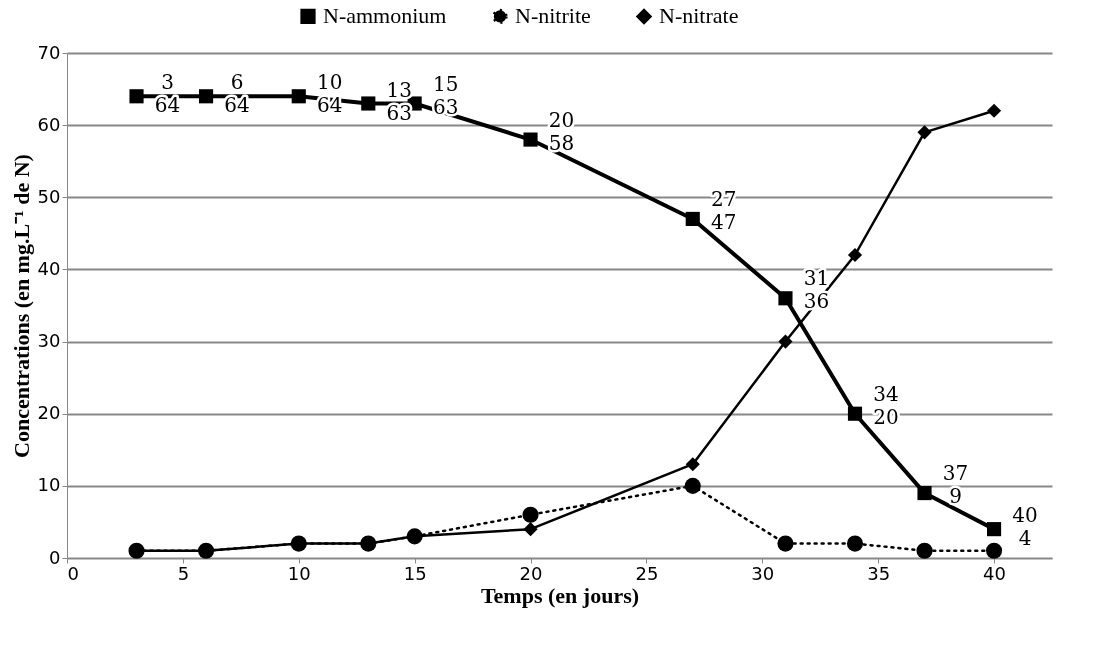 The image size is (1113, 664). I want to click on y-tick-label: 60, so click(49, 124).